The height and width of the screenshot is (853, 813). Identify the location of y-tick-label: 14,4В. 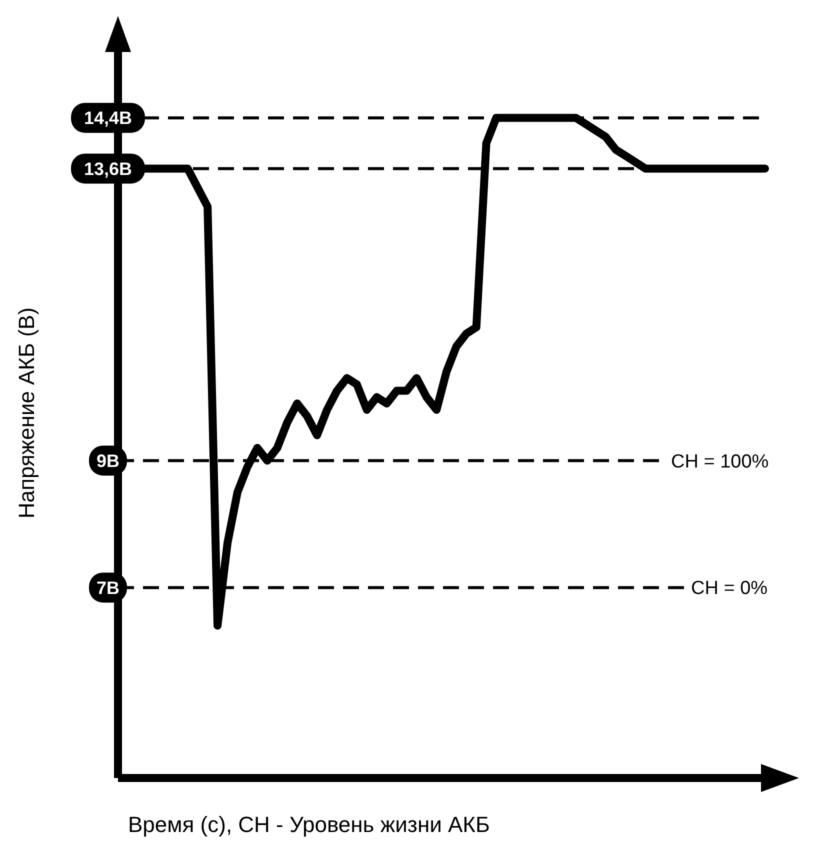
(108, 118).